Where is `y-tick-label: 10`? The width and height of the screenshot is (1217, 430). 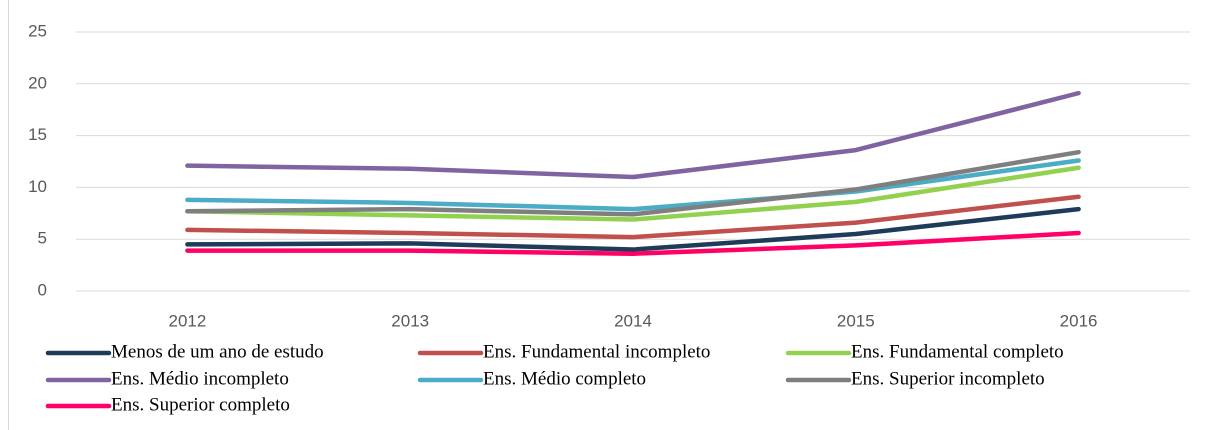
y-tick-label: 10 is located at coordinates (37, 186).